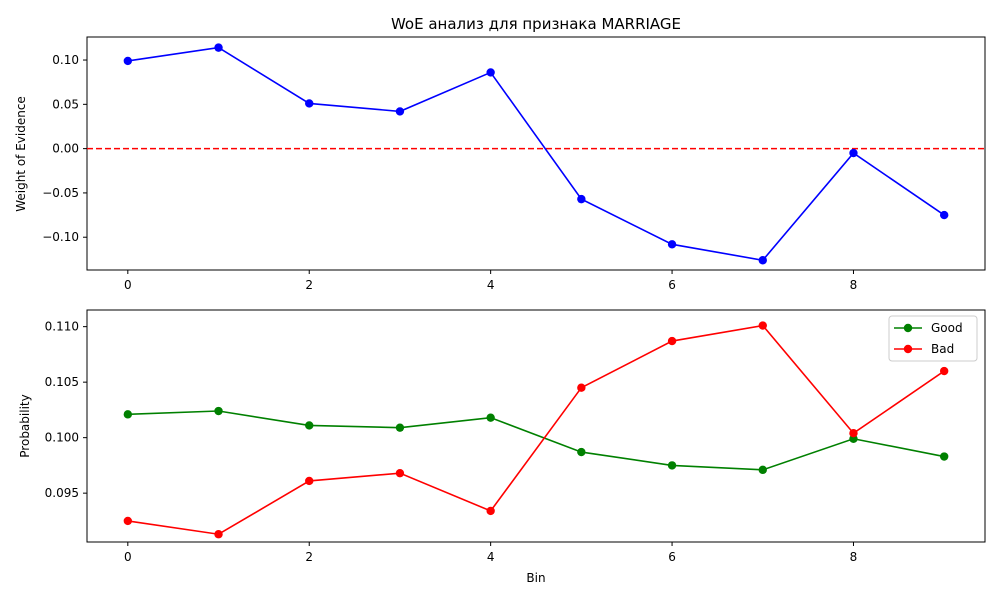 This screenshot has width=1000, height=600. Describe the element at coordinates (491, 285) in the screenshot. I see `woe-x-tick-label: 4` at that location.